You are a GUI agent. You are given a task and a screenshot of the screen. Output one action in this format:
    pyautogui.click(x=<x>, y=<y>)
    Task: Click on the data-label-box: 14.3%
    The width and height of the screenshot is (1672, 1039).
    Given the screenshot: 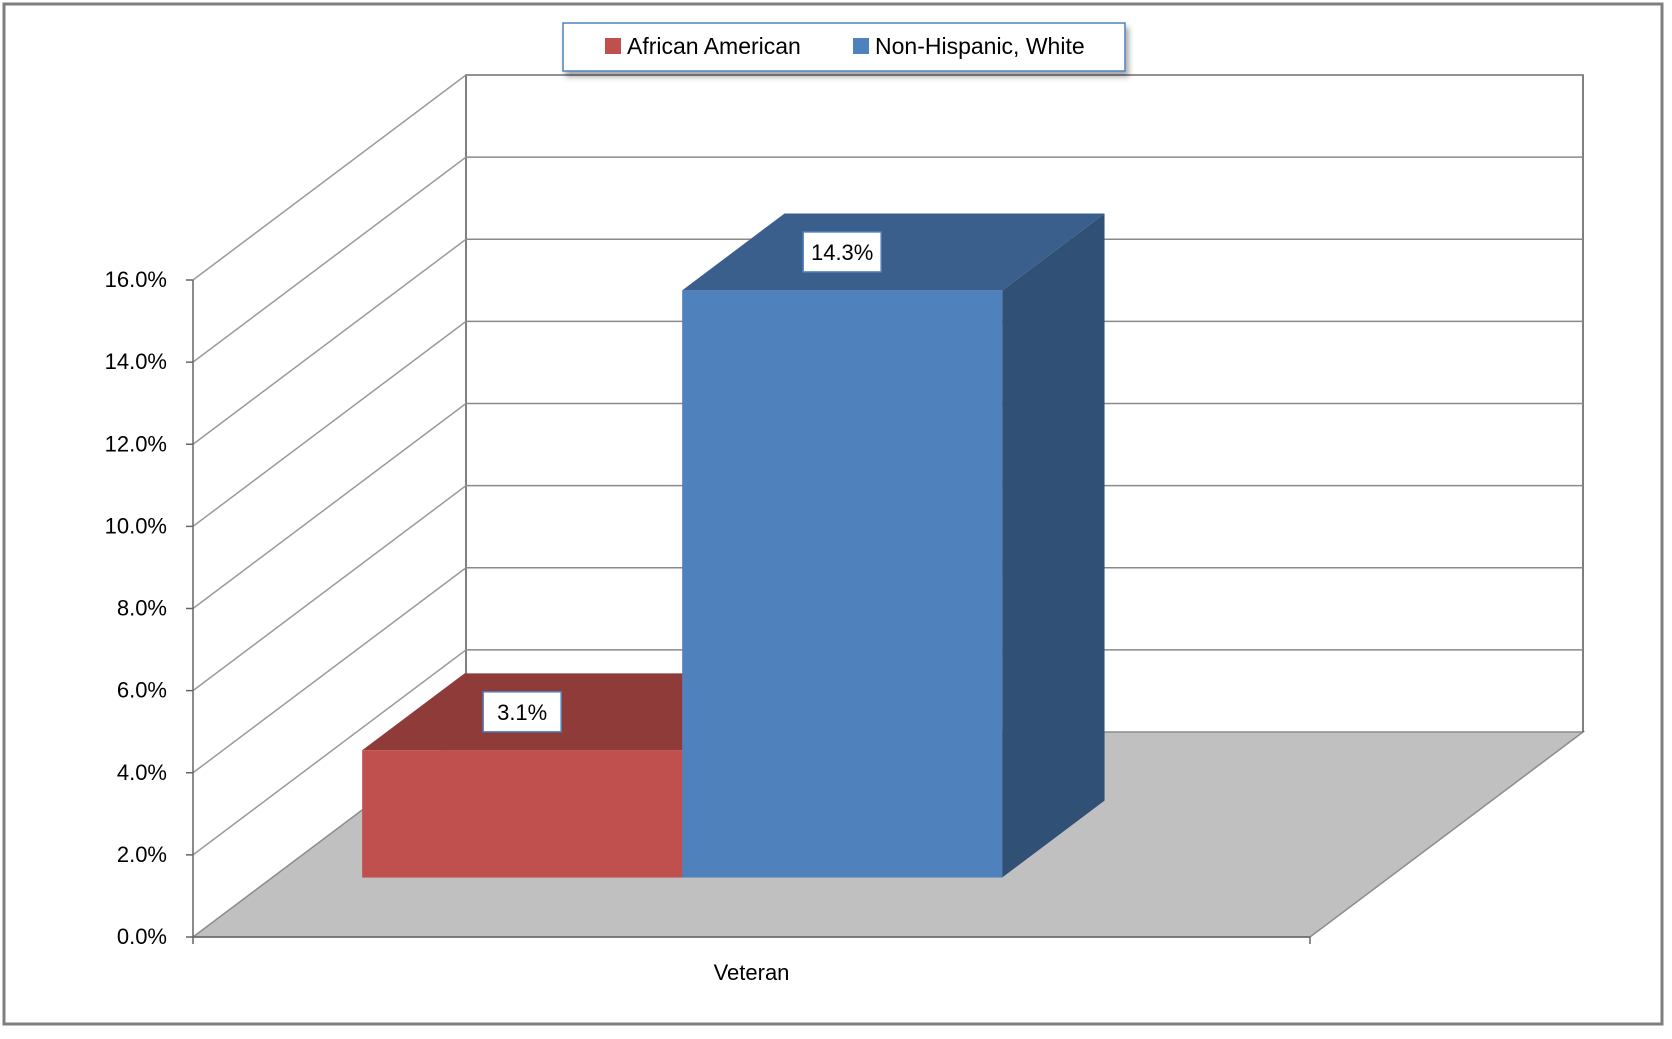 What is the action you would take?
    pyautogui.click(x=842, y=252)
    